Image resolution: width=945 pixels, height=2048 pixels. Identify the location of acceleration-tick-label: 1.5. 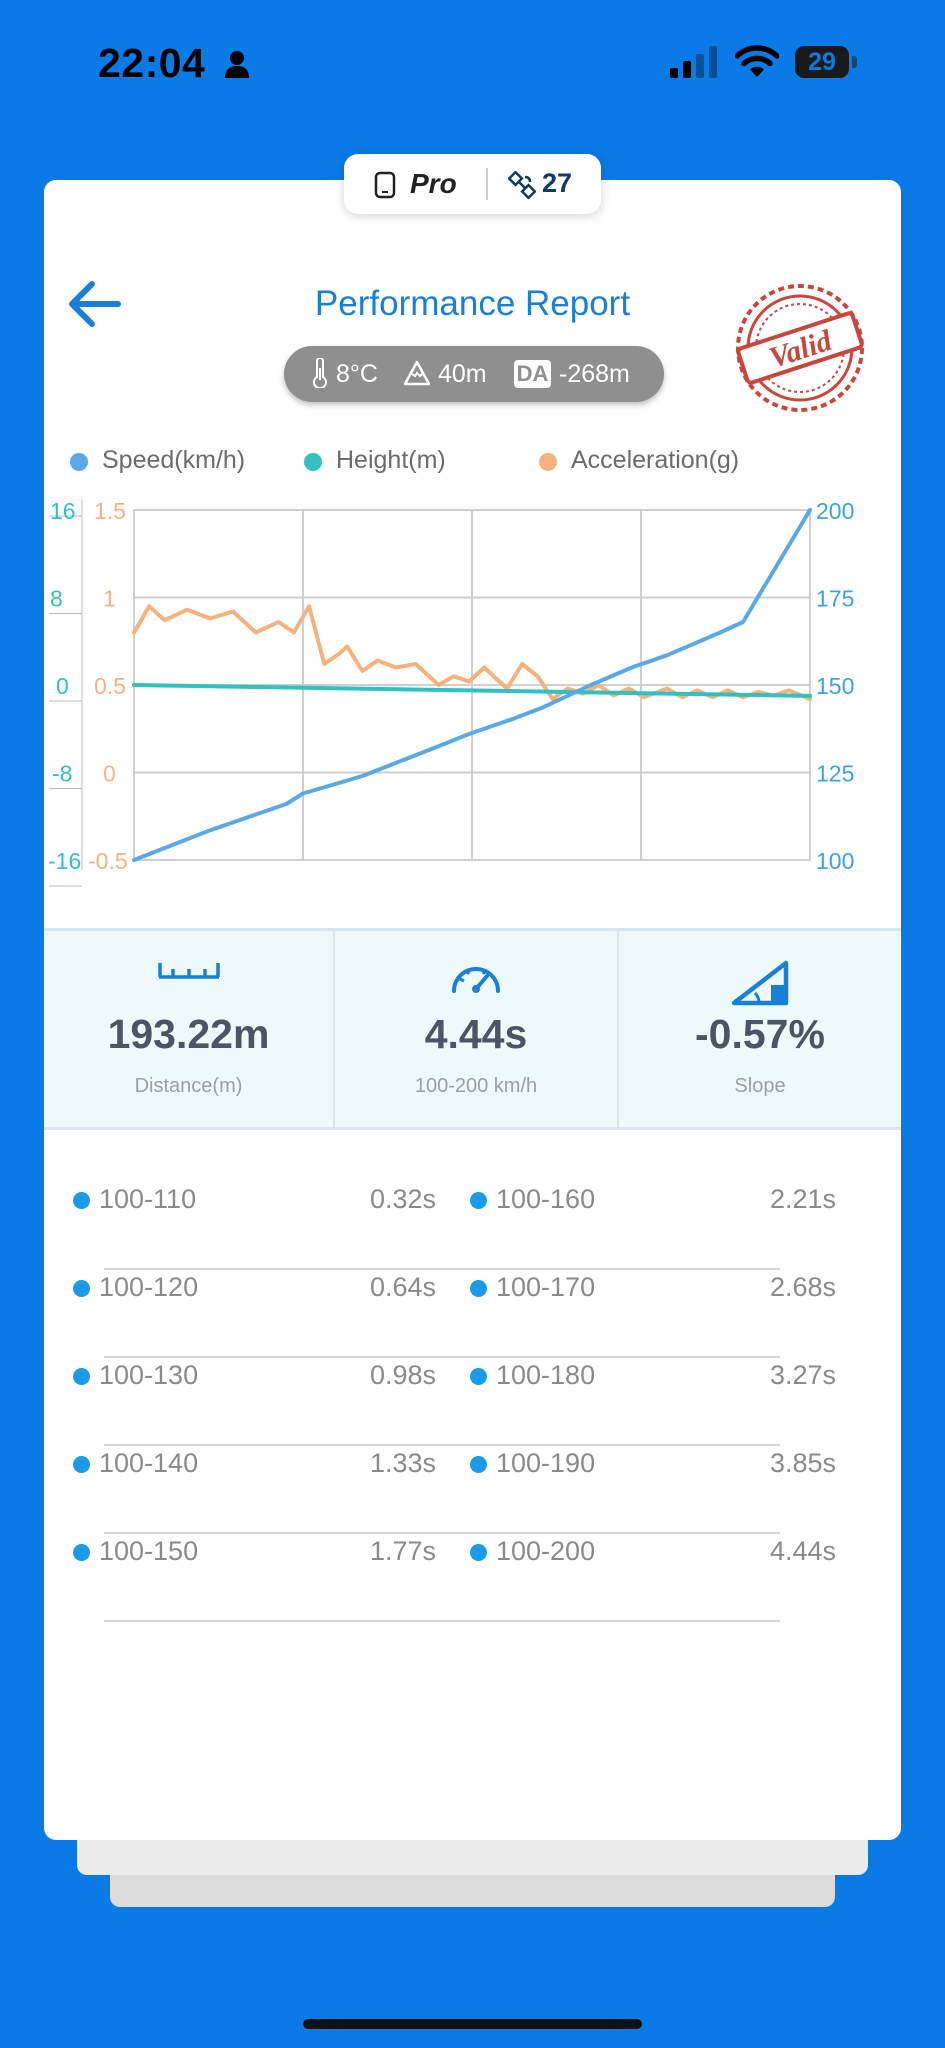
(110, 511).